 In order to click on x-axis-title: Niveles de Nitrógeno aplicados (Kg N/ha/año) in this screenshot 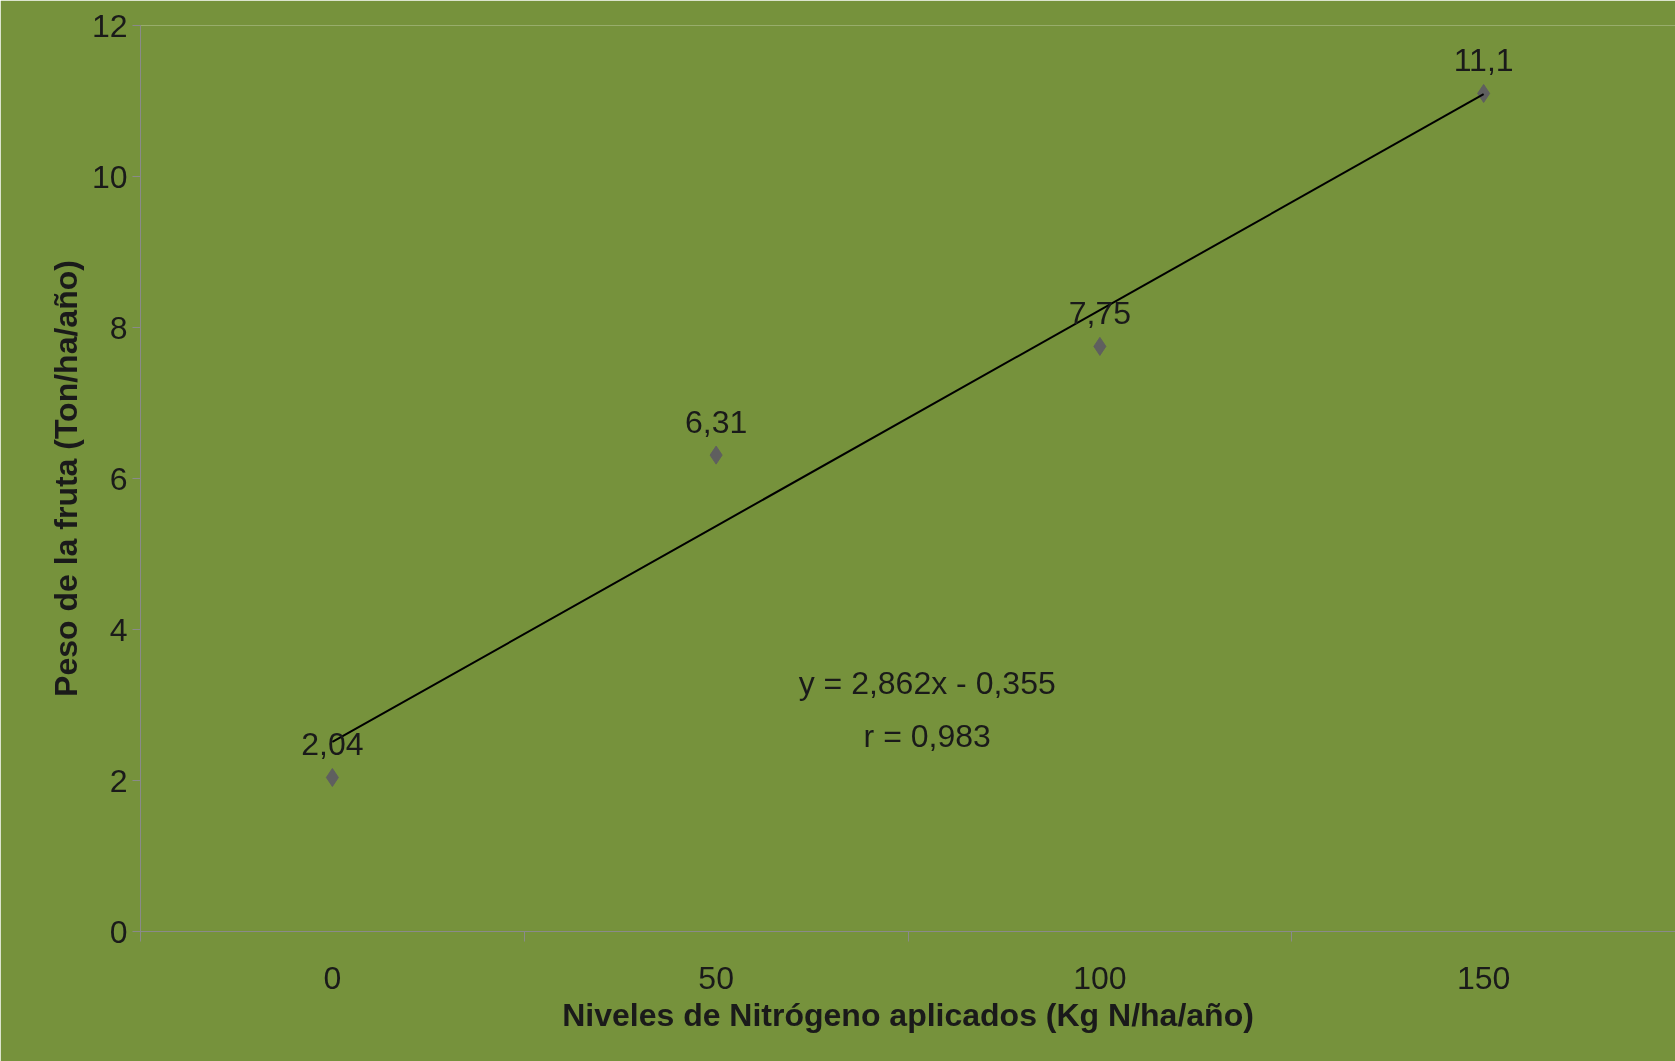, I will do `click(908, 1014)`.